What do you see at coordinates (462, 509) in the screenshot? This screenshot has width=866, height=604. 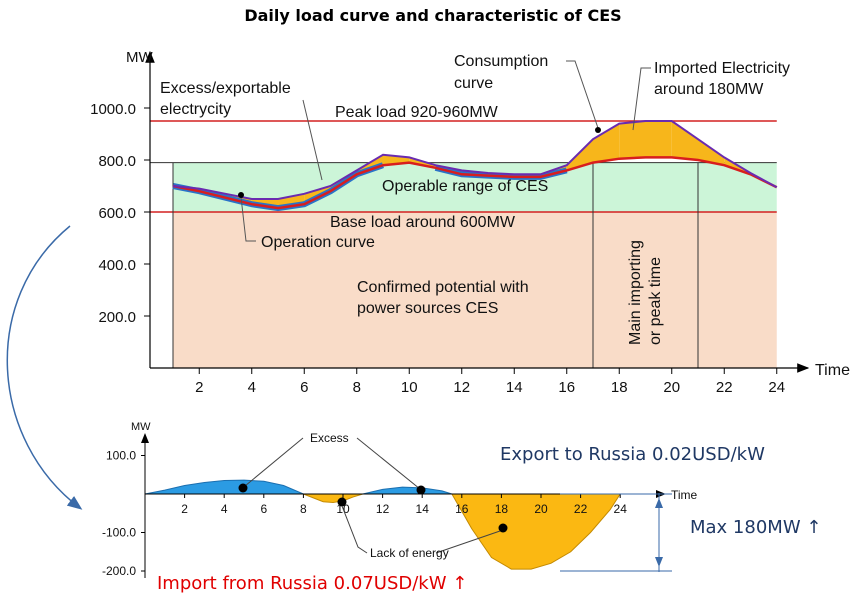 I see `bottom-x-tick-label: 16` at bounding box center [462, 509].